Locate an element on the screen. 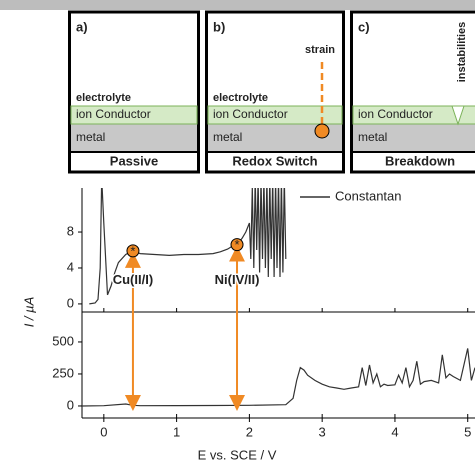 The width and height of the screenshot is (475, 470). legend-label: Constantan is located at coordinates (368, 195).